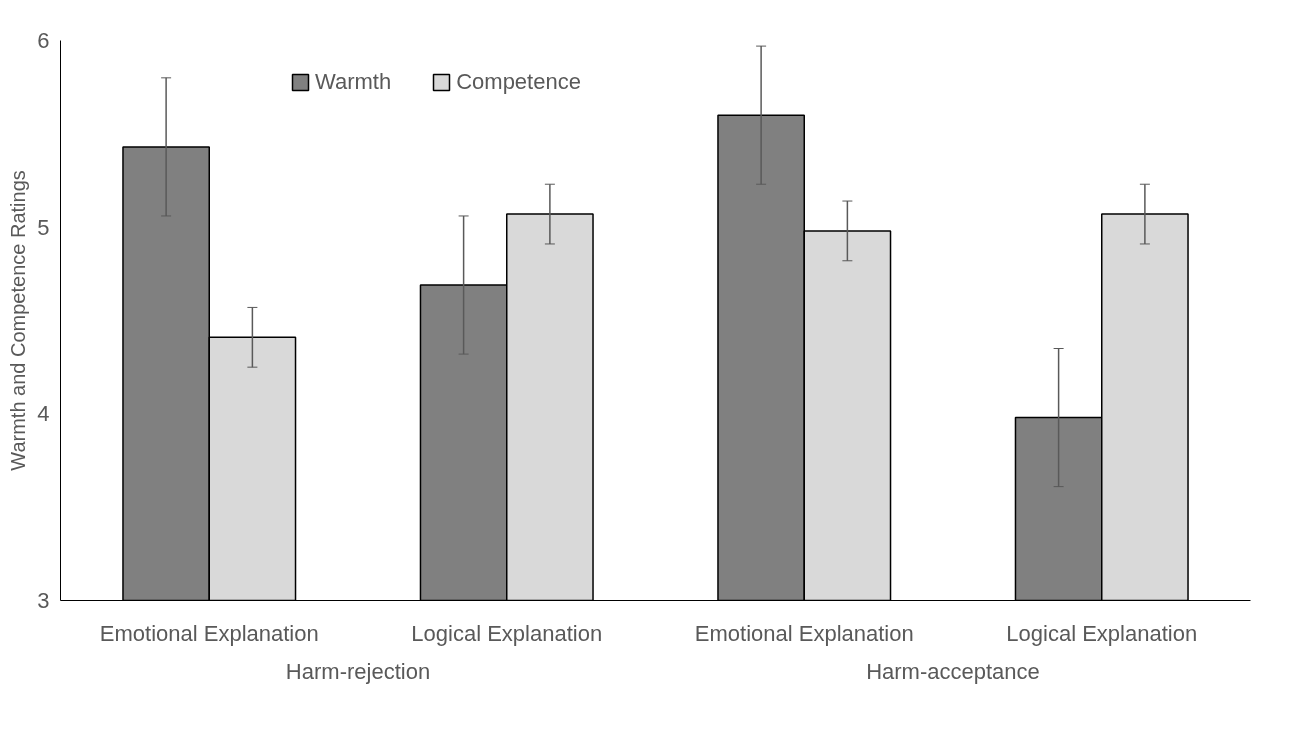  Describe the element at coordinates (518, 82) in the screenshot. I see `legend-label: Competence` at that location.